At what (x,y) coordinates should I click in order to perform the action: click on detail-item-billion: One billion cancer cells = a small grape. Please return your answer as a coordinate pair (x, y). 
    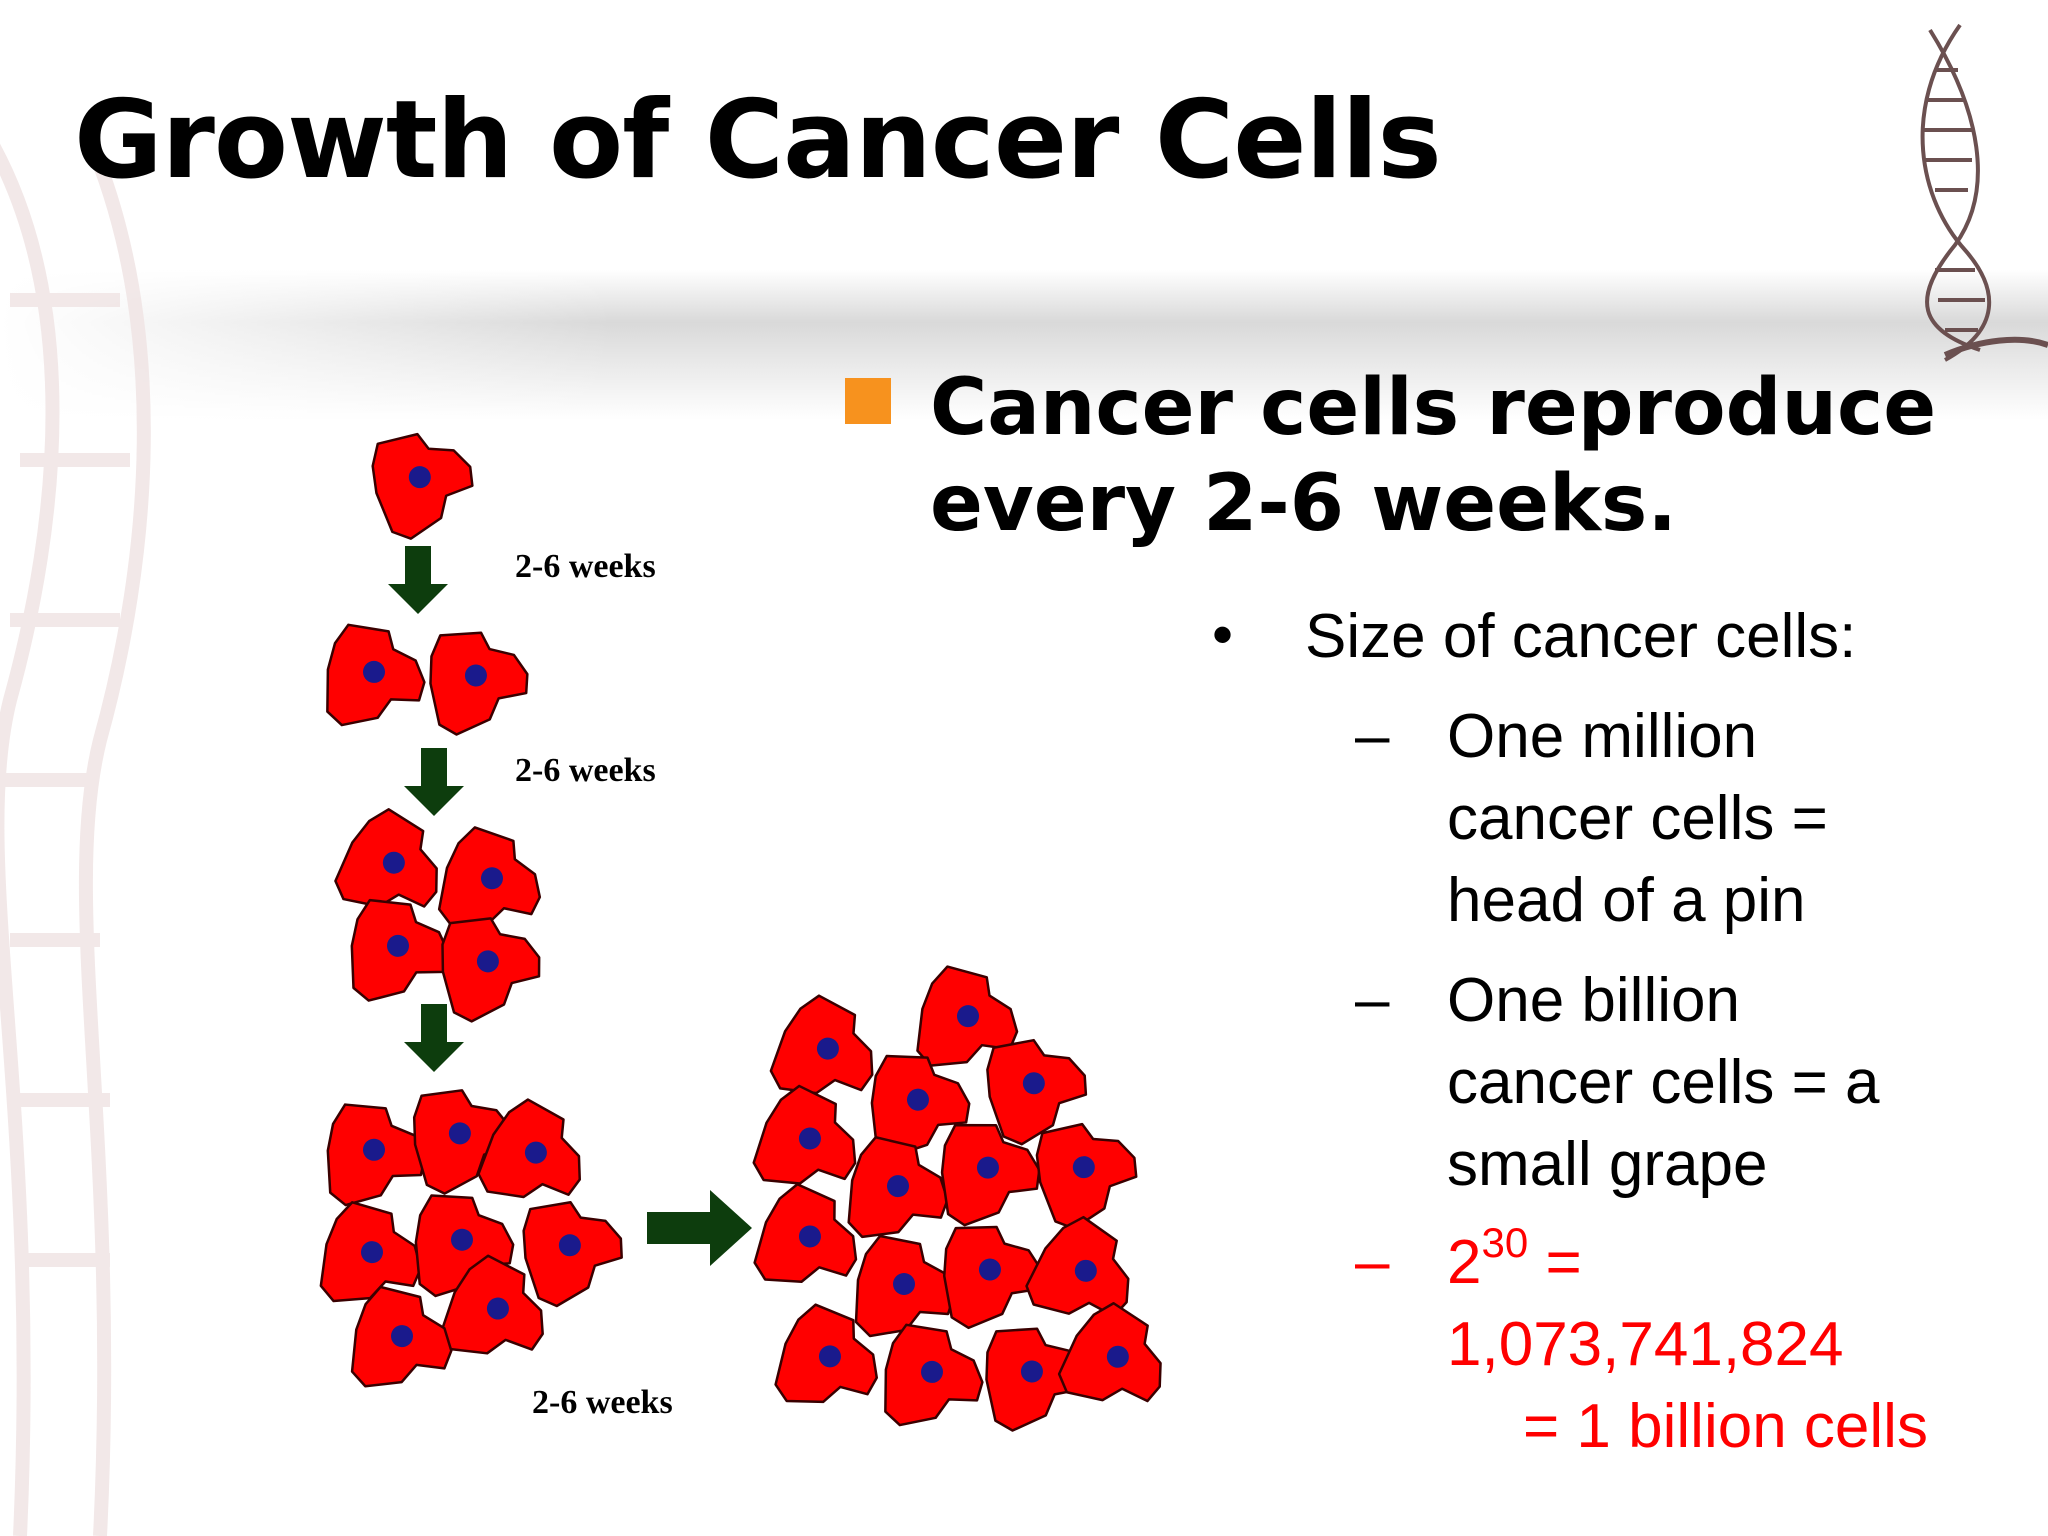
    Looking at the image, I should click on (1663, 1082).